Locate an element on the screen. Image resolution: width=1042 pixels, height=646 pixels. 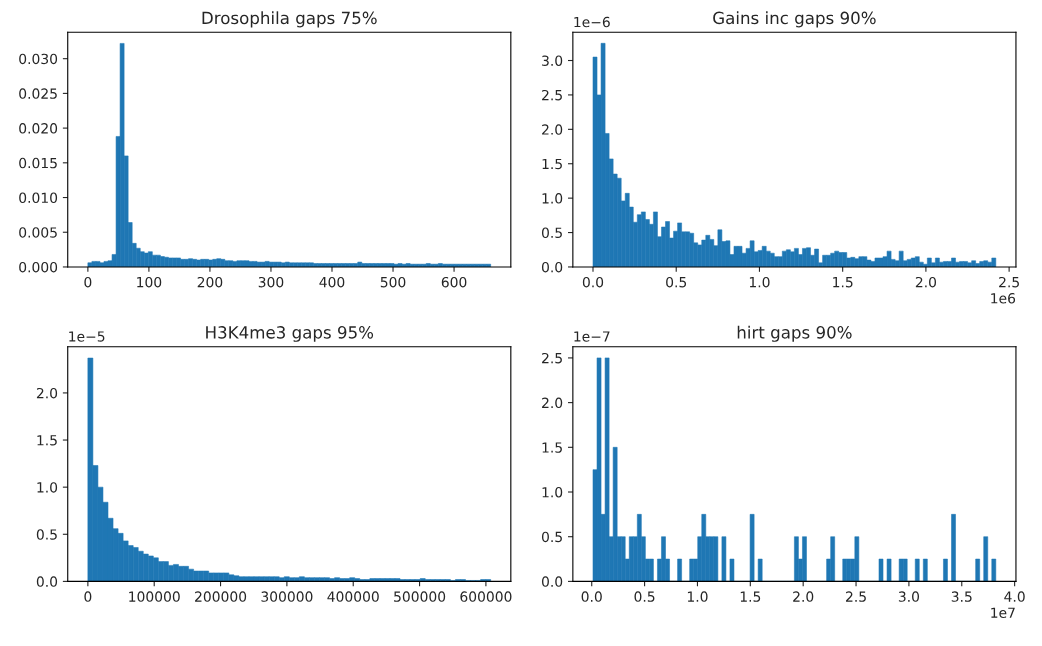
y-tick-label: 0.015 is located at coordinates (38, 163).